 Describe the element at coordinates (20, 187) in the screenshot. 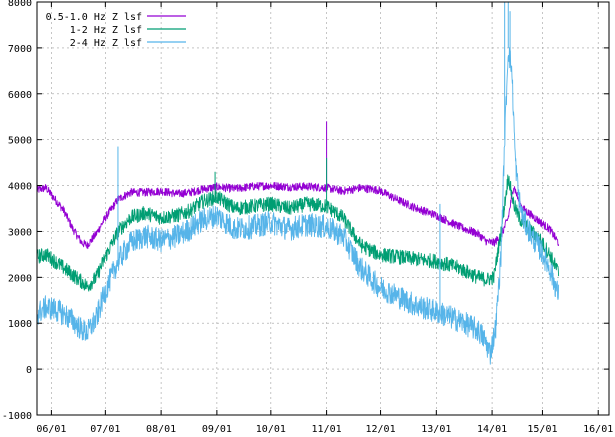

I see `y-tick-label: 4000` at that location.